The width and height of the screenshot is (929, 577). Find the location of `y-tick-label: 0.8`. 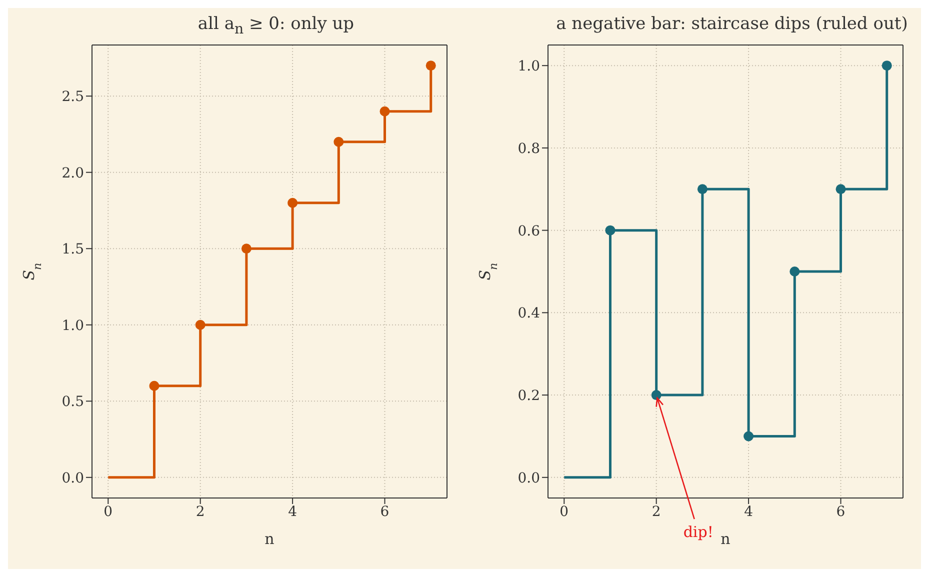

y-tick-label: 0.8 is located at coordinates (529, 148).